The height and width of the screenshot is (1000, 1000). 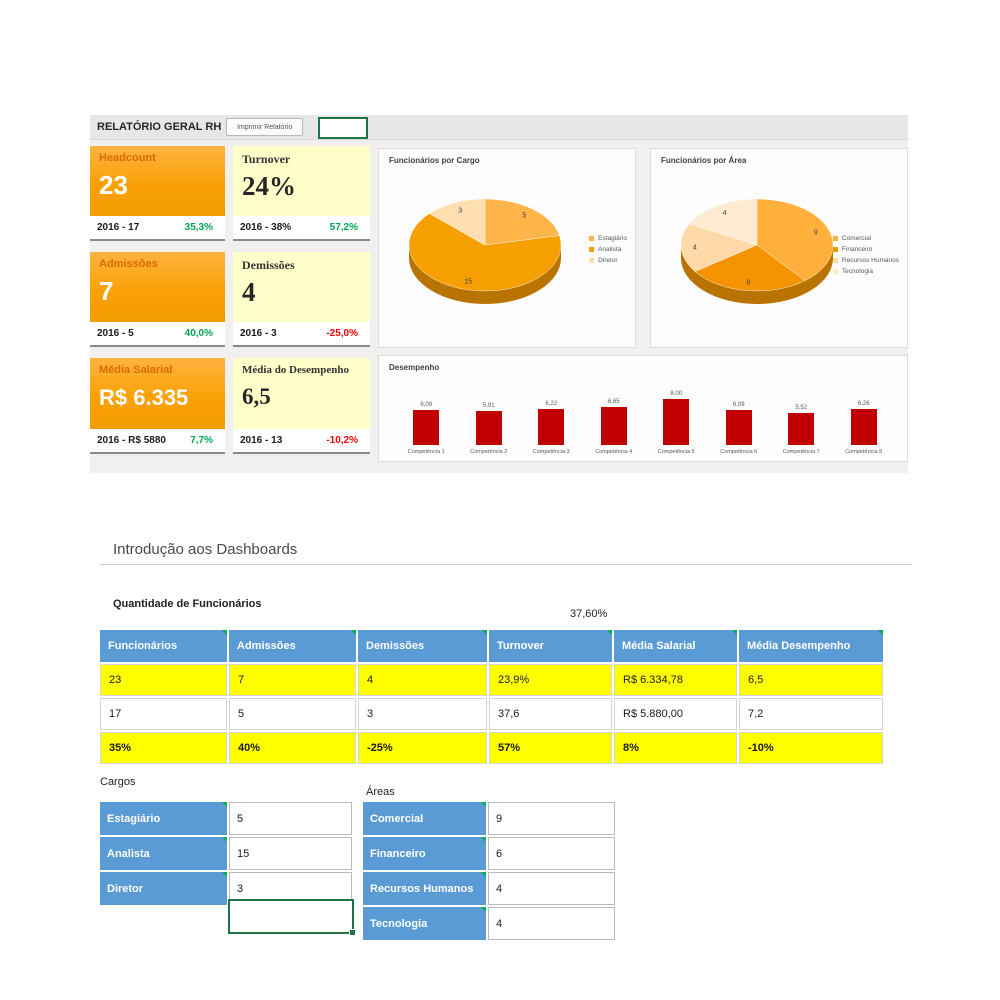 I want to click on kpi-value: 4, so click(x=249, y=292).